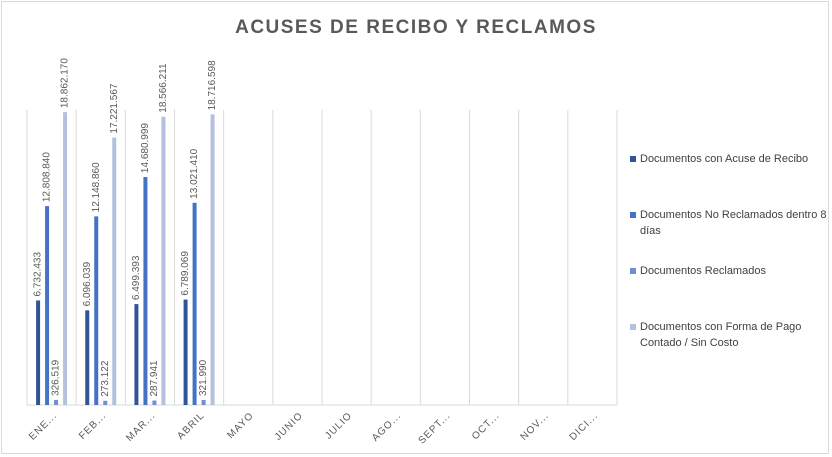 The height and width of the screenshot is (457, 832). Describe the element at coordinates (114, 108) in the screenshot. I see `data-label: 17.221.567` at that location.